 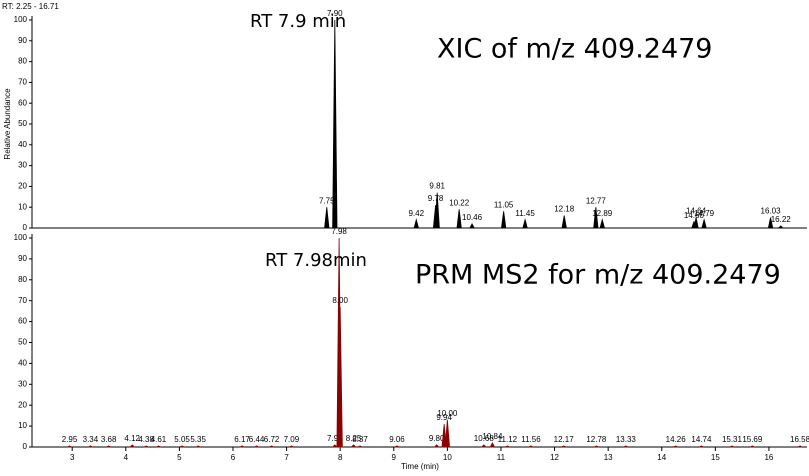 What do you see at coordinates (179, 457) in the screenshot?
I see `x-tick-label: 5` at bounding box center [179, 457].